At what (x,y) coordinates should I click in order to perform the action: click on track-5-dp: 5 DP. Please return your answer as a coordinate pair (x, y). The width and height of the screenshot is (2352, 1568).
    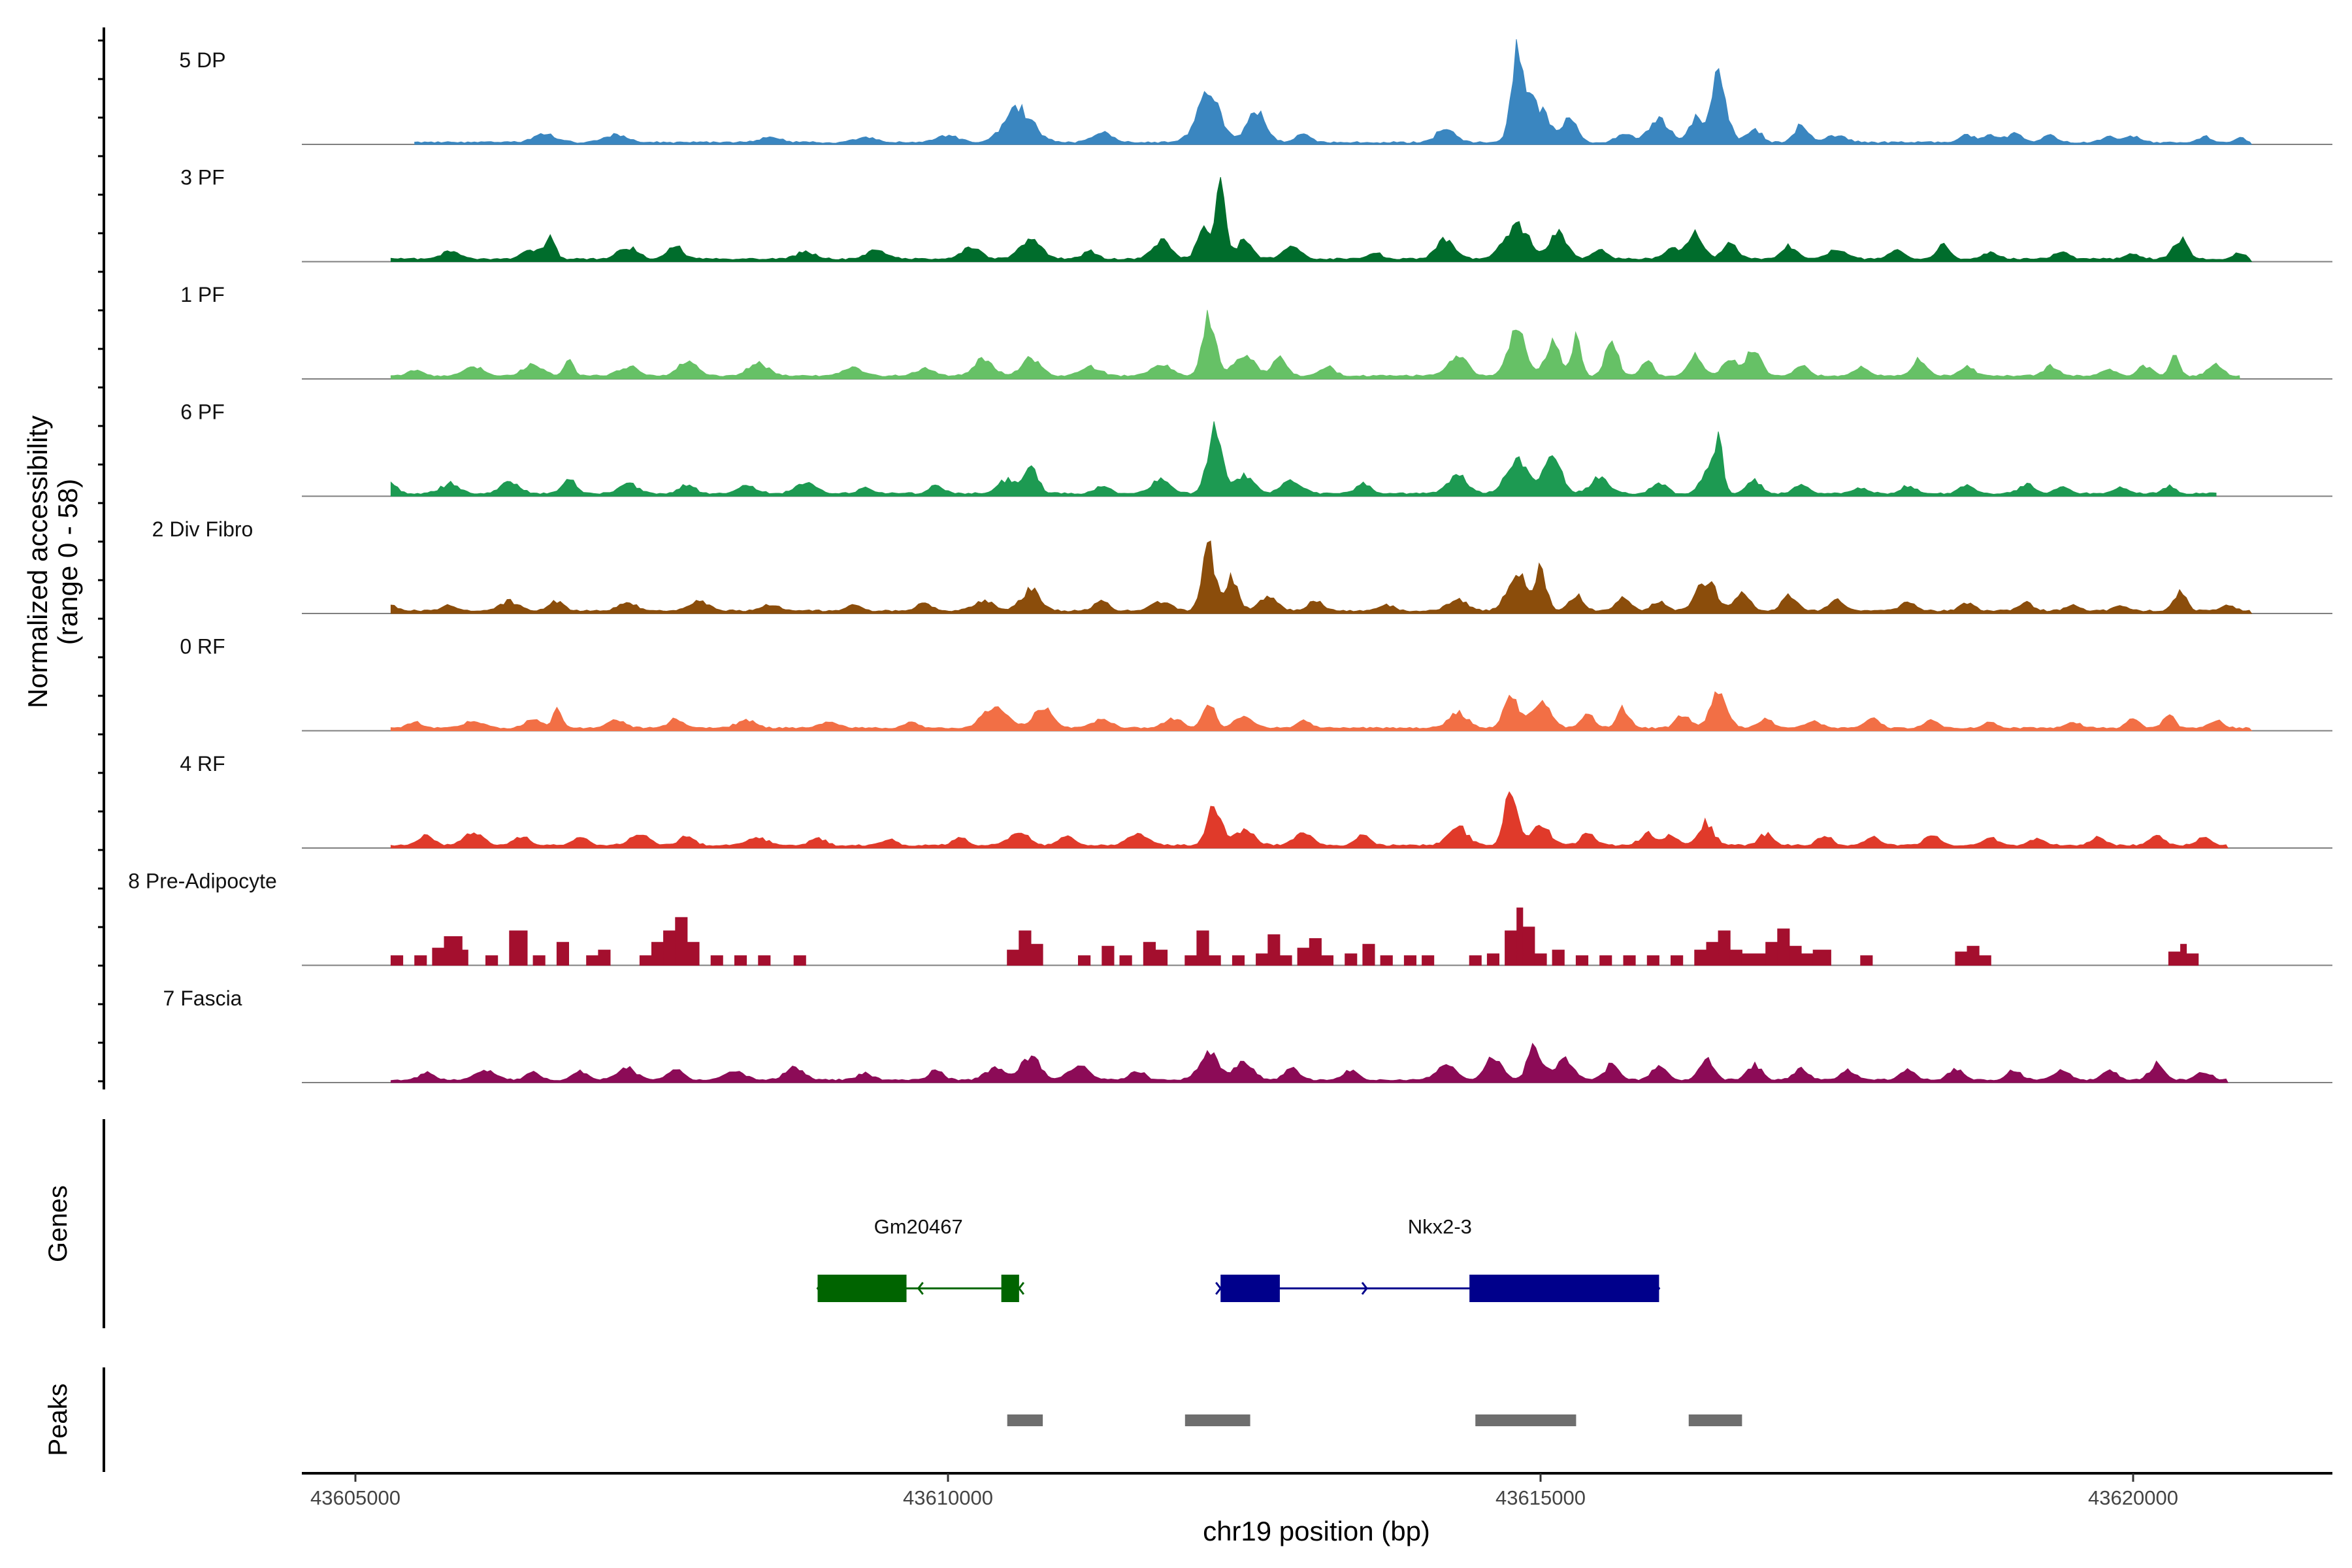
    Looking at the image, I should click on (1255, 92).